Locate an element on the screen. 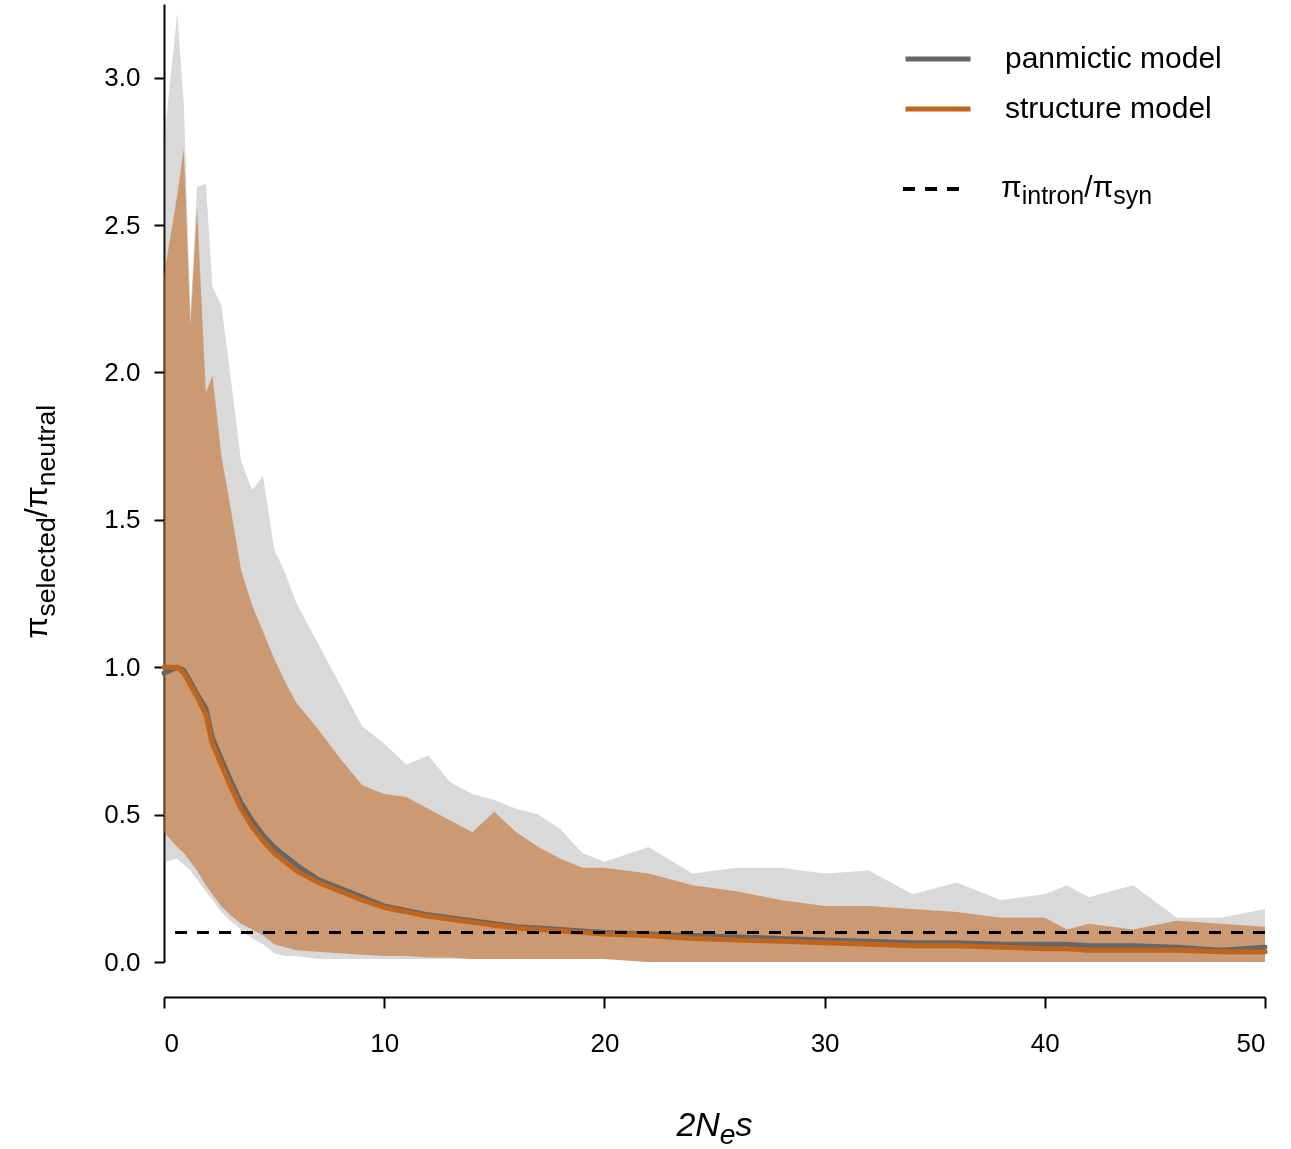 The width and height of the screenshot is (1291, 1149). x-tick-label: 30 is located at coordinates (825, 1042).